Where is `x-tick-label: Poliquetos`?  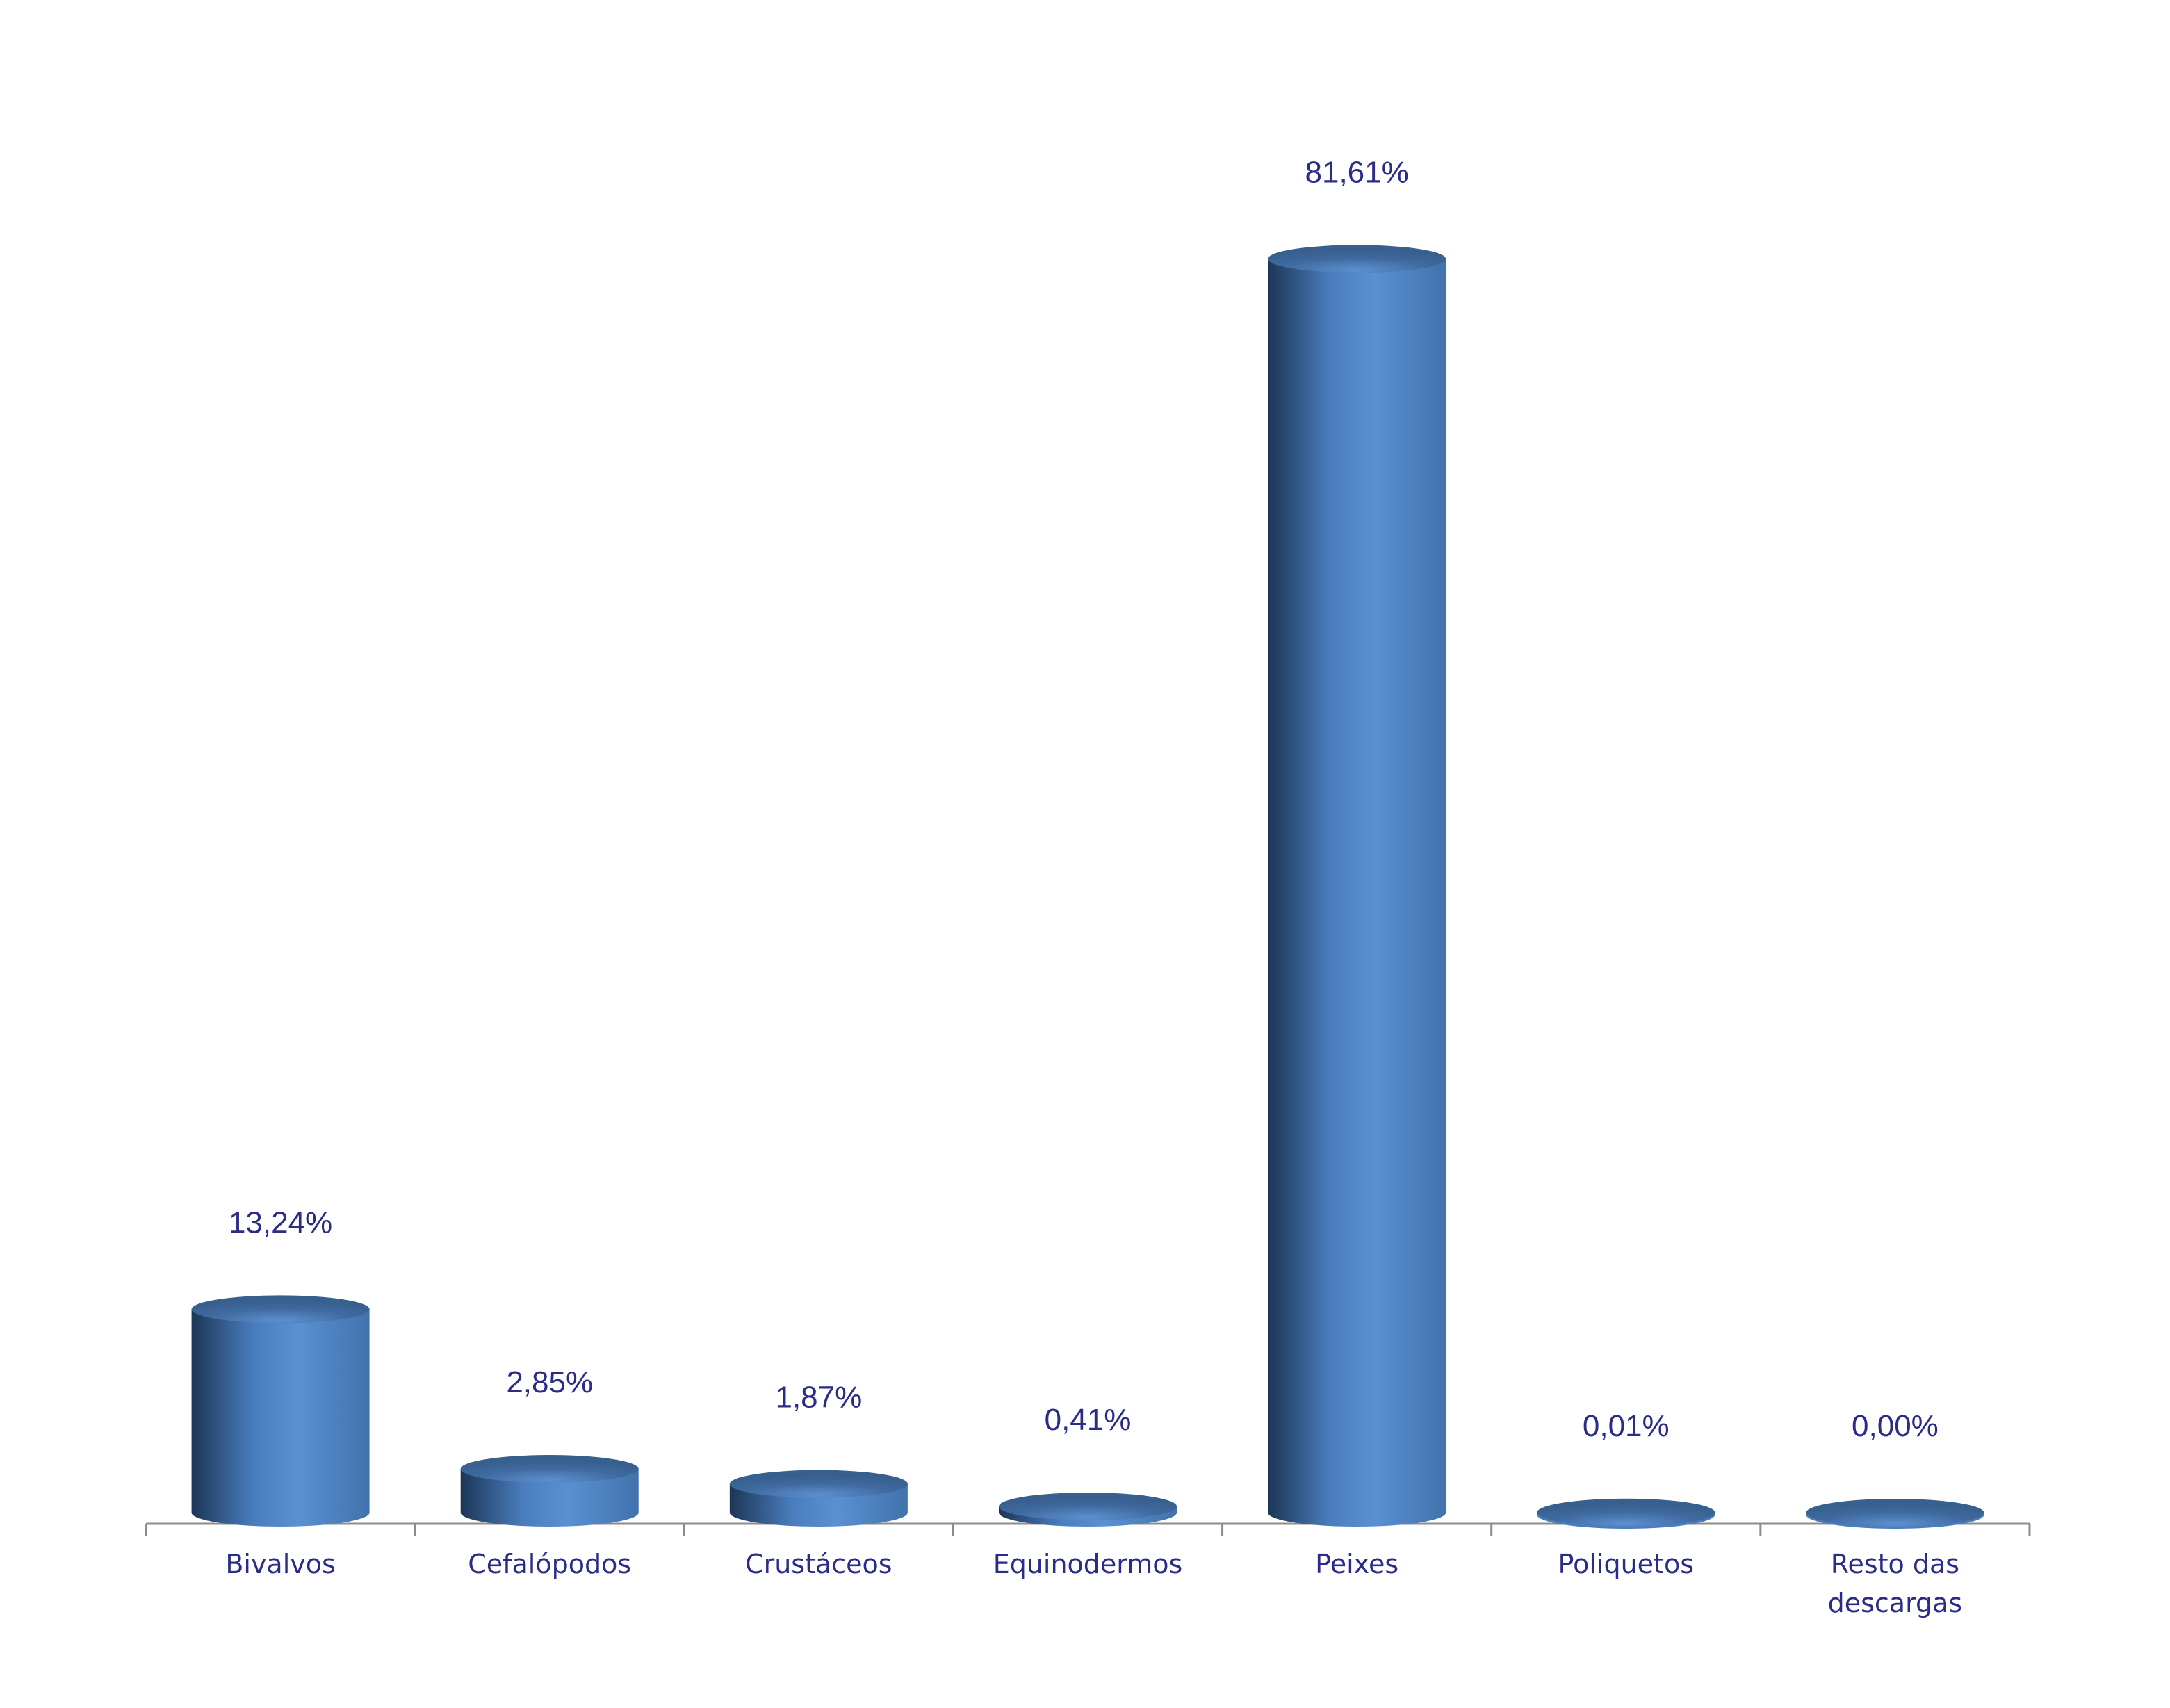 x-tick-label: Poliquetos is located at coordinates (1626, 1564).